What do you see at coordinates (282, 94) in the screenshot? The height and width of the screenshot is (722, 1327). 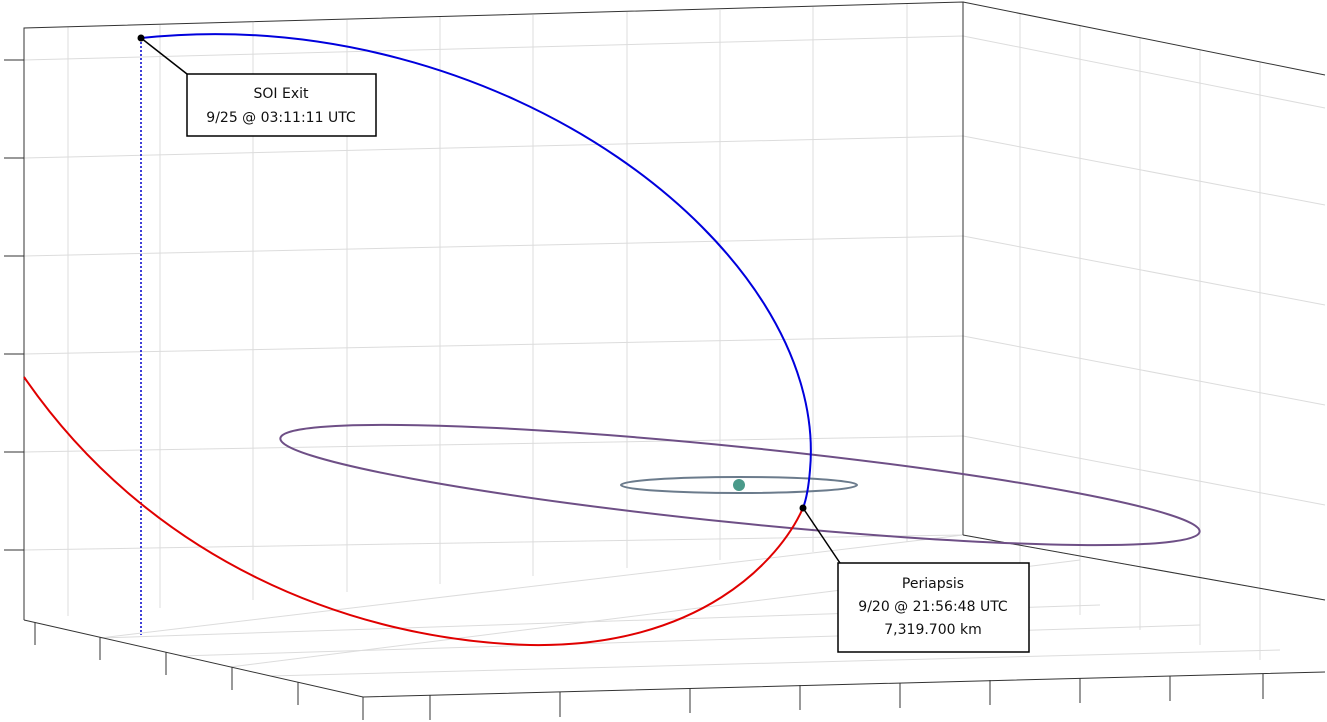 I see `callout-title: SOI Exit` at bounding box center [282, 94].